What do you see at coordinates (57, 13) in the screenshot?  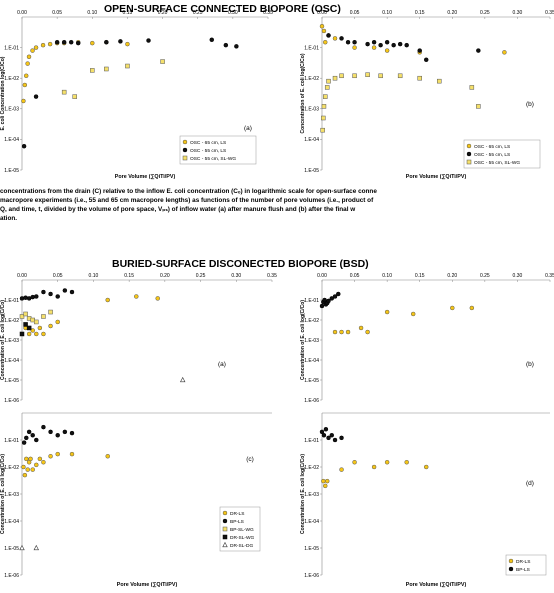 I see `x-tick-label: 0.05` at bounding box center [57, 13].